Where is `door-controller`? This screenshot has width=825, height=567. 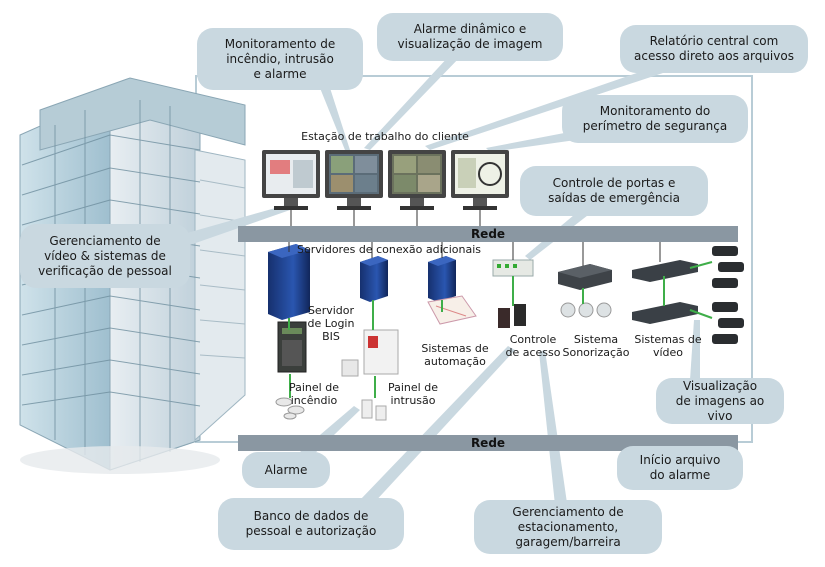 door-controller is located at coordinates (513, 259).